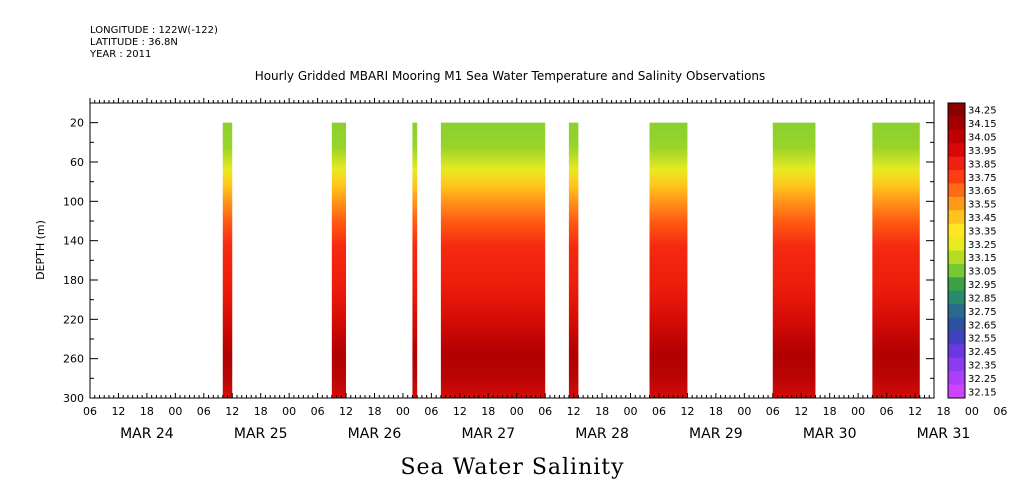 This screenshot has width=1009, height=504. I want to click on colorbar-label: 33.75, so click(982, 178).